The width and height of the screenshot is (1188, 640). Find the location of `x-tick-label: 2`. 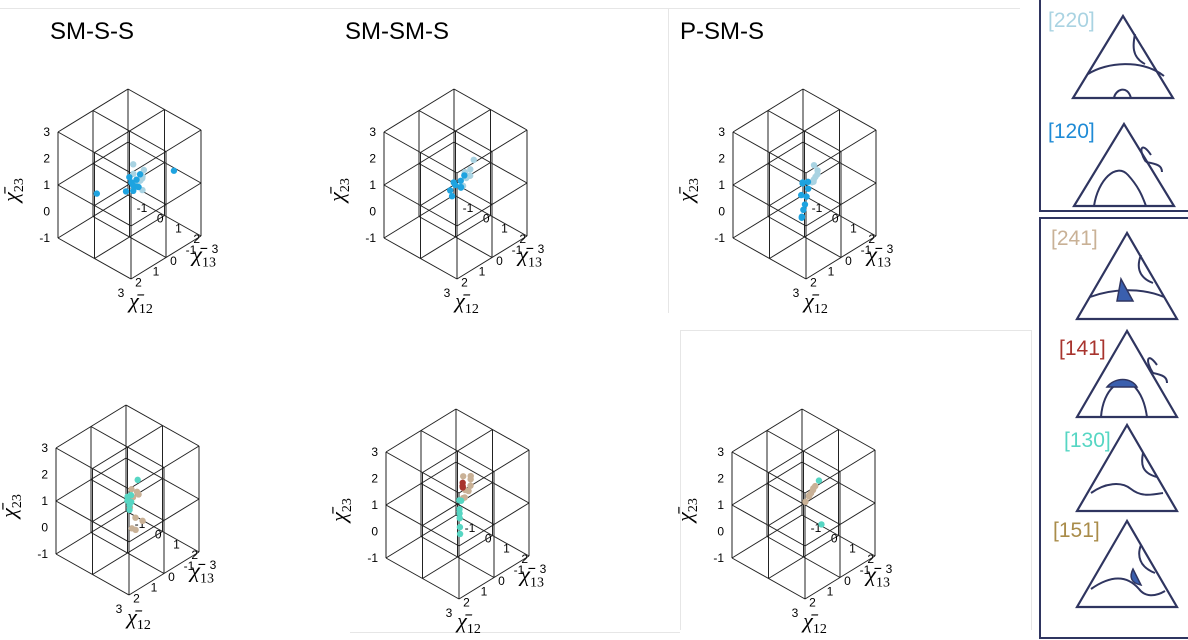

x-tick-label: 2 is located at coordinates (466, 602).